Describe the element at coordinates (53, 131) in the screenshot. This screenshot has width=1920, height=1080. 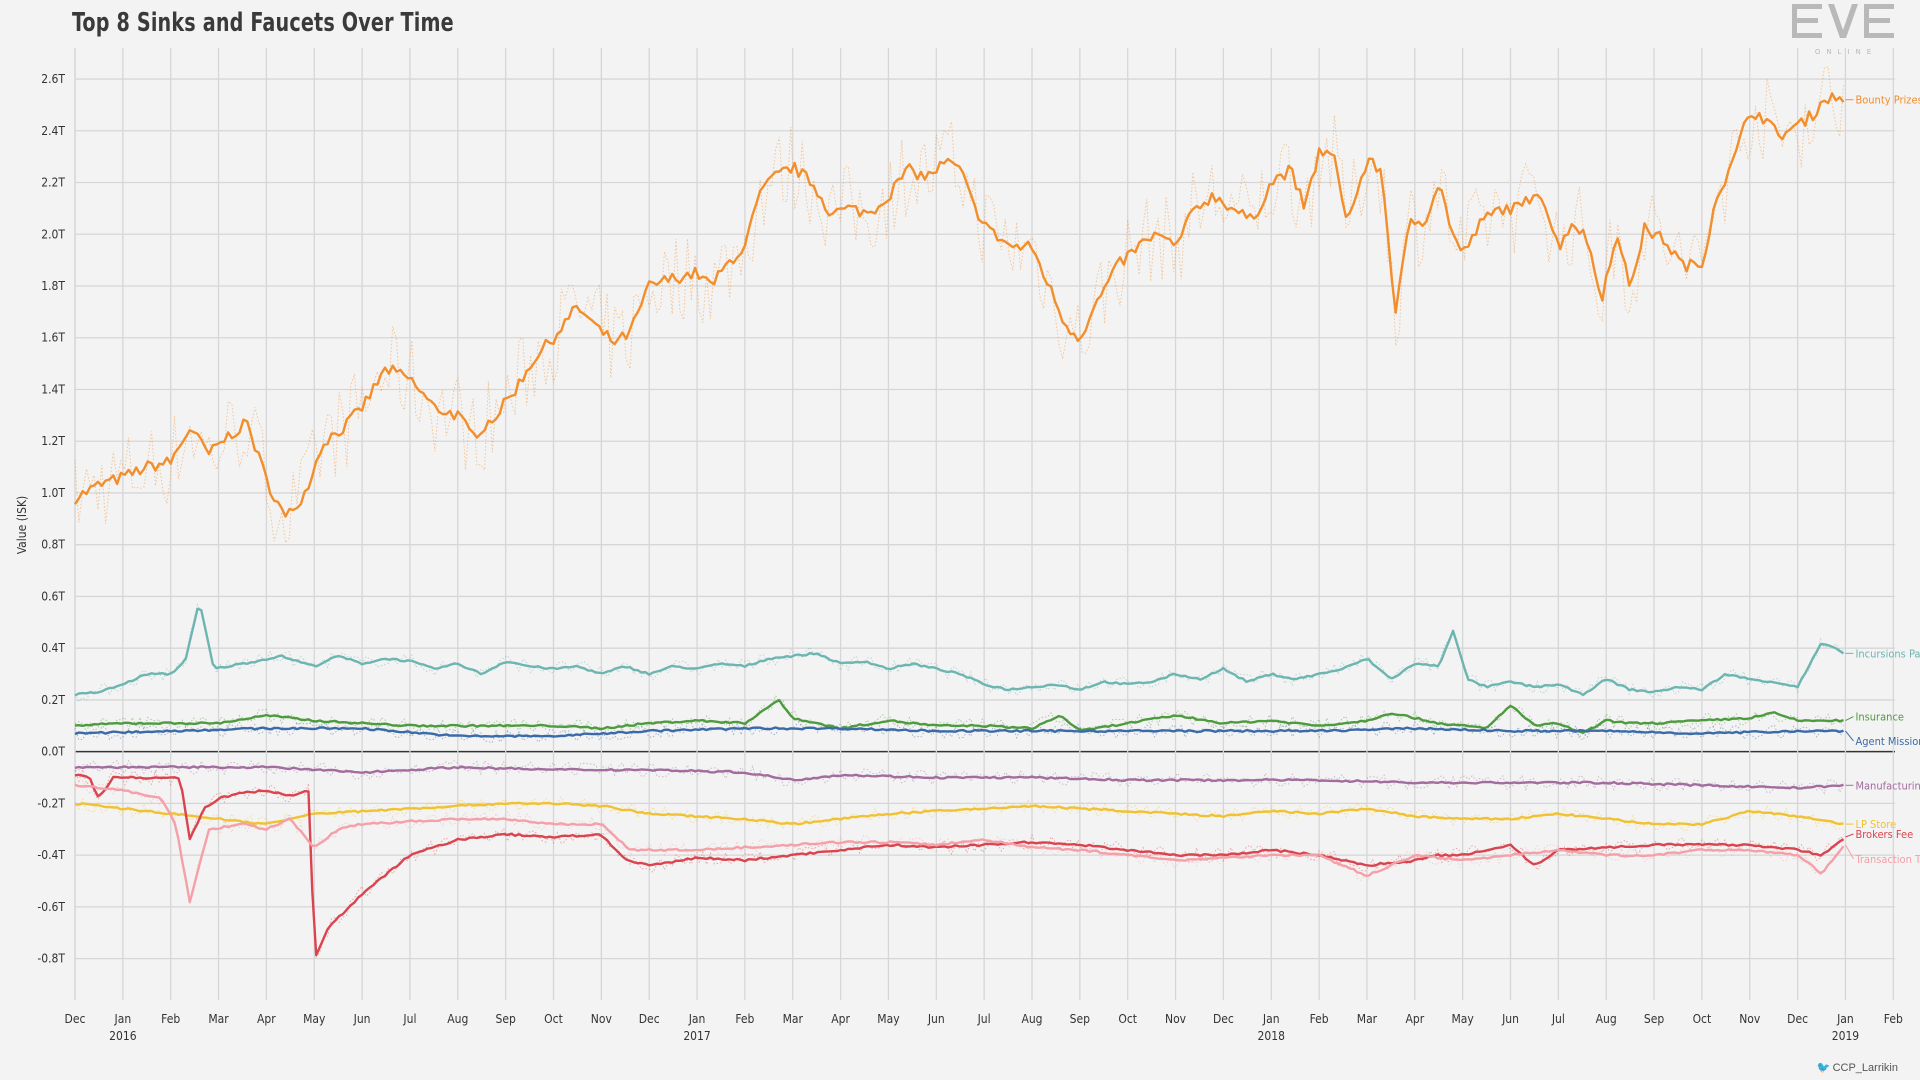
I see `y-tick-label: 2.4T` at that location.